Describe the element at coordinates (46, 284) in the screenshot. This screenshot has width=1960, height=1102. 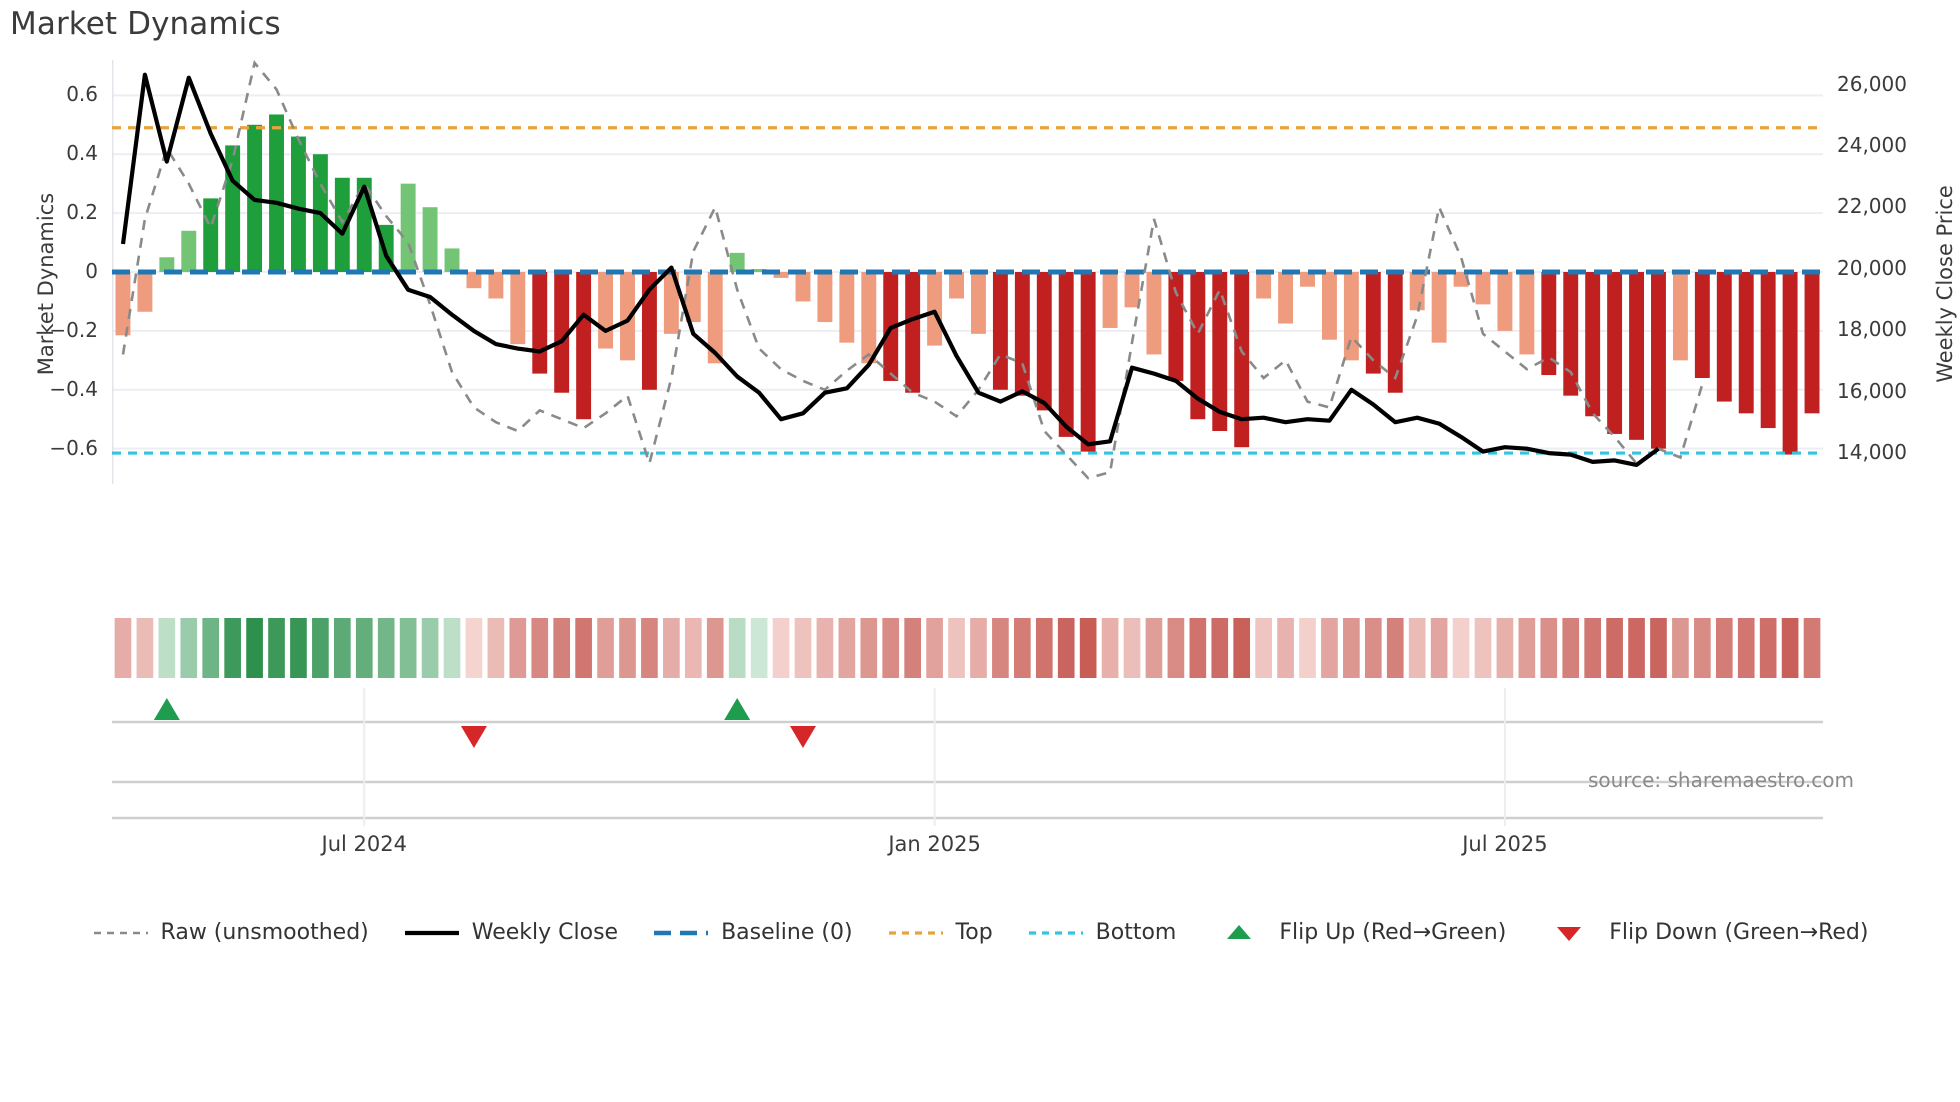
I see `left-axis-title: Market Dynamics` at that location.